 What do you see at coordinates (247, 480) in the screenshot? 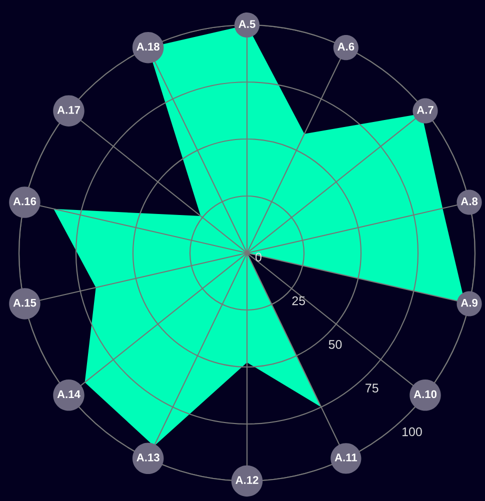
I see `spoke-label: A.12` at bounding box center [247, 480].